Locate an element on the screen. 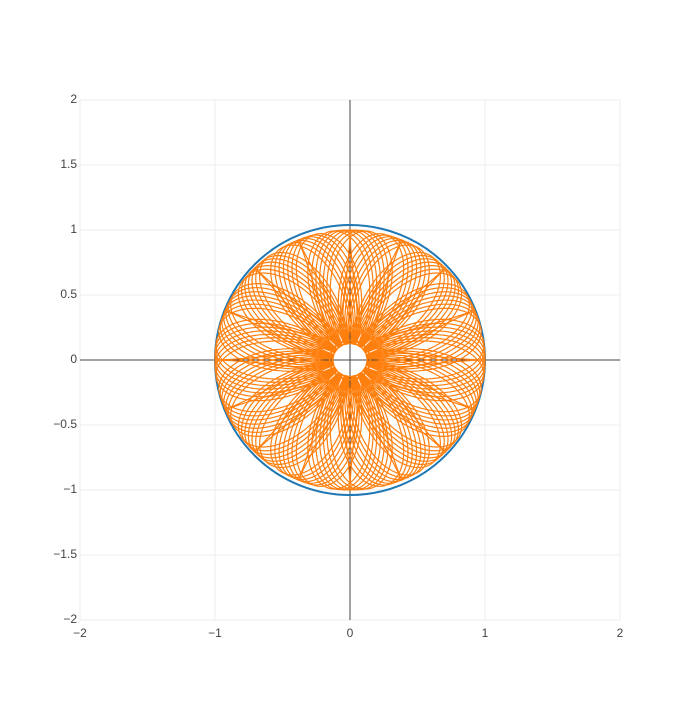 The height and width of the screenshot is (705, 700). y-tick-label: 1 is located at coordinates (73, 229).